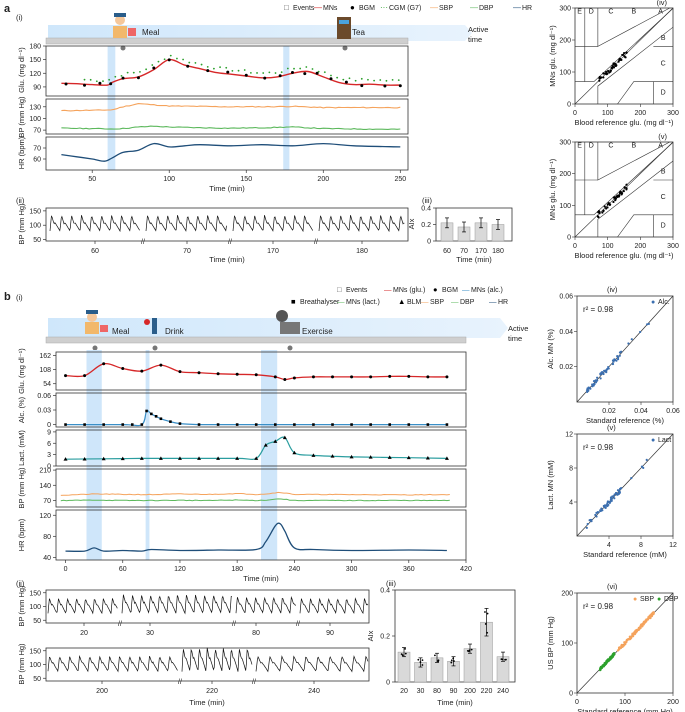  What do you see at coordinates (625, 554) in the screenshot?
I see `corr-x-title: Standard reference (mM)` at bounding box center [625, 554].